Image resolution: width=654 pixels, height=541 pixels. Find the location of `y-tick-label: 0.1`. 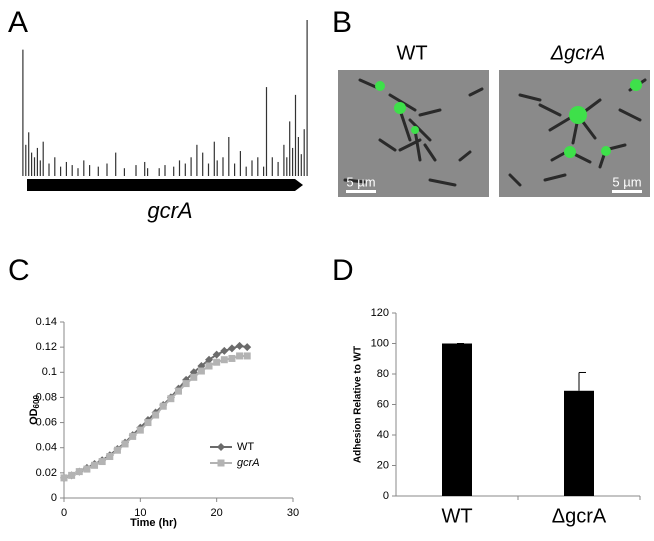

y-tick-label: 0.1 is located at coordinates (49, 372).